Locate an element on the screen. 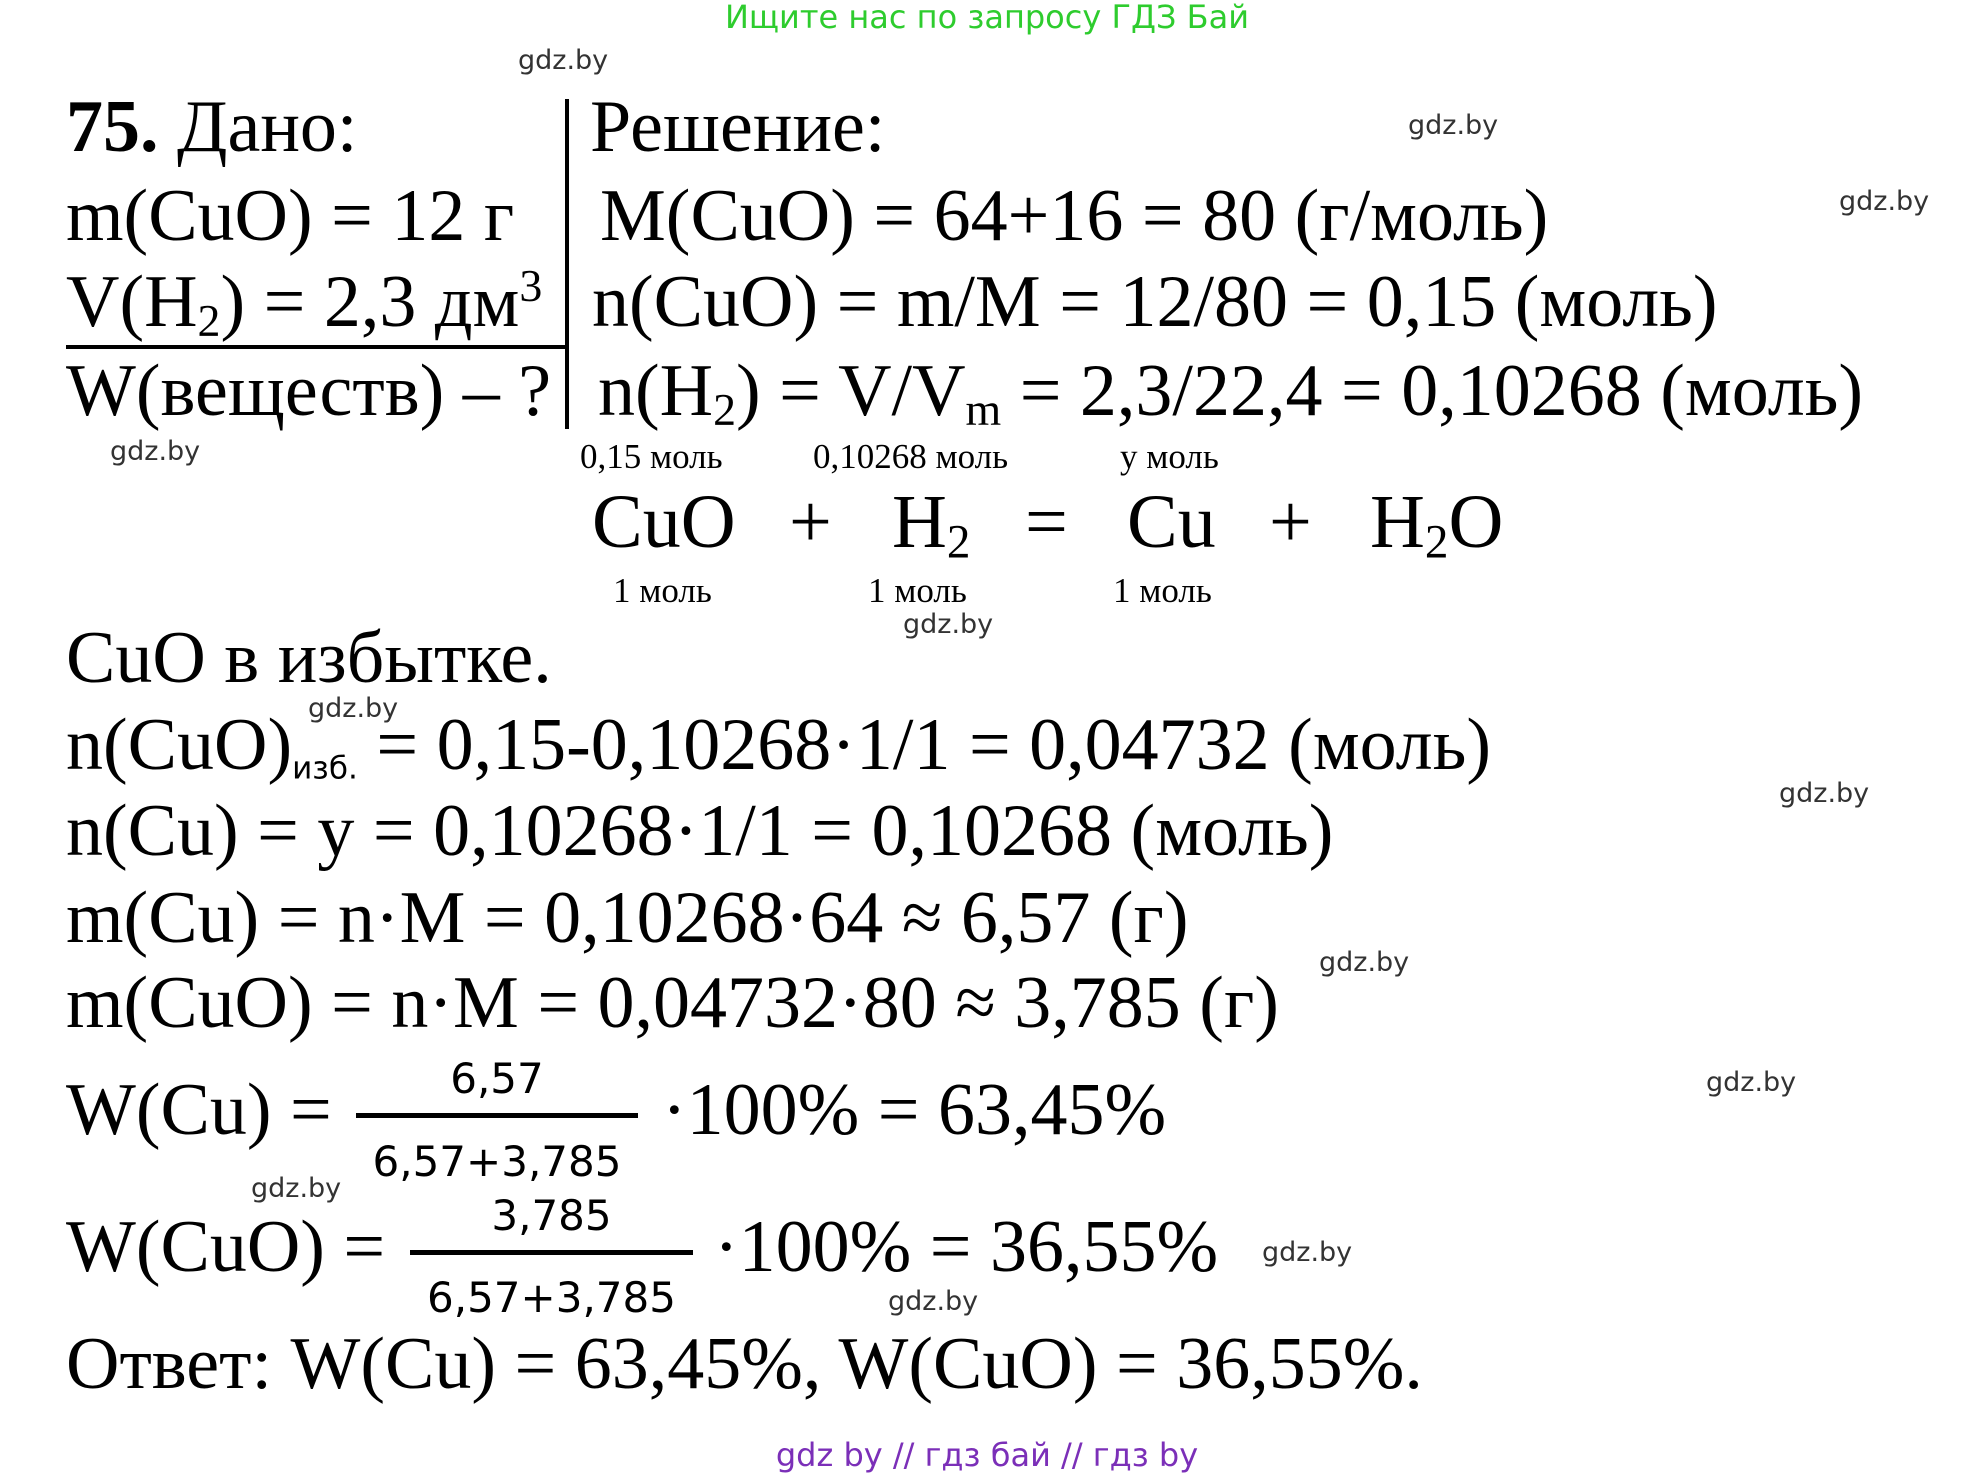  solution-line: M(CuO) = 64+16 = 80 (г/моль) is located at coordinates (1074, 216).